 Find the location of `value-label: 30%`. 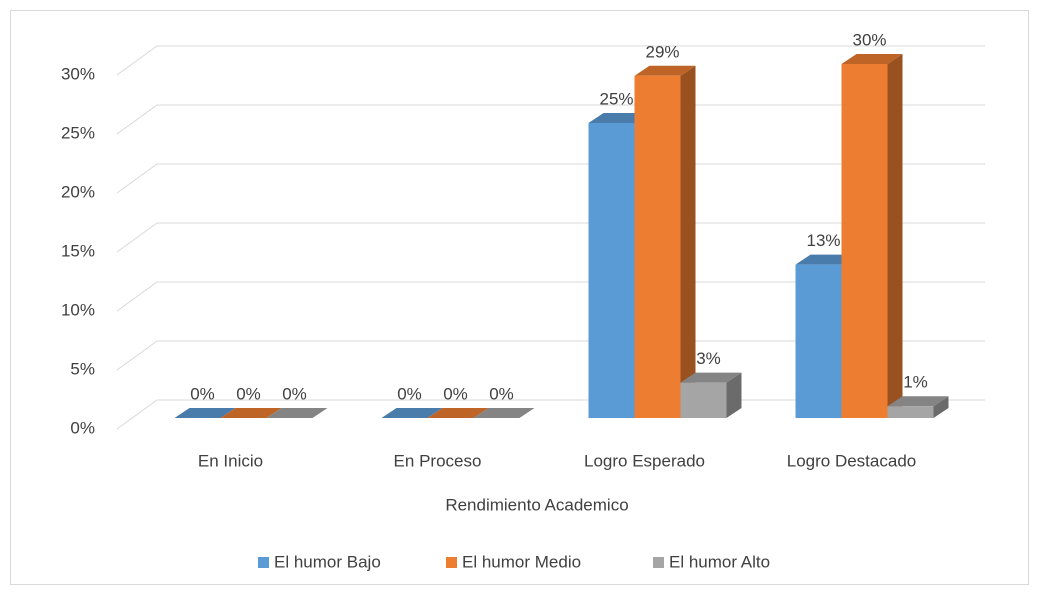

value-label: 30% is located at coordinates (869, 39).